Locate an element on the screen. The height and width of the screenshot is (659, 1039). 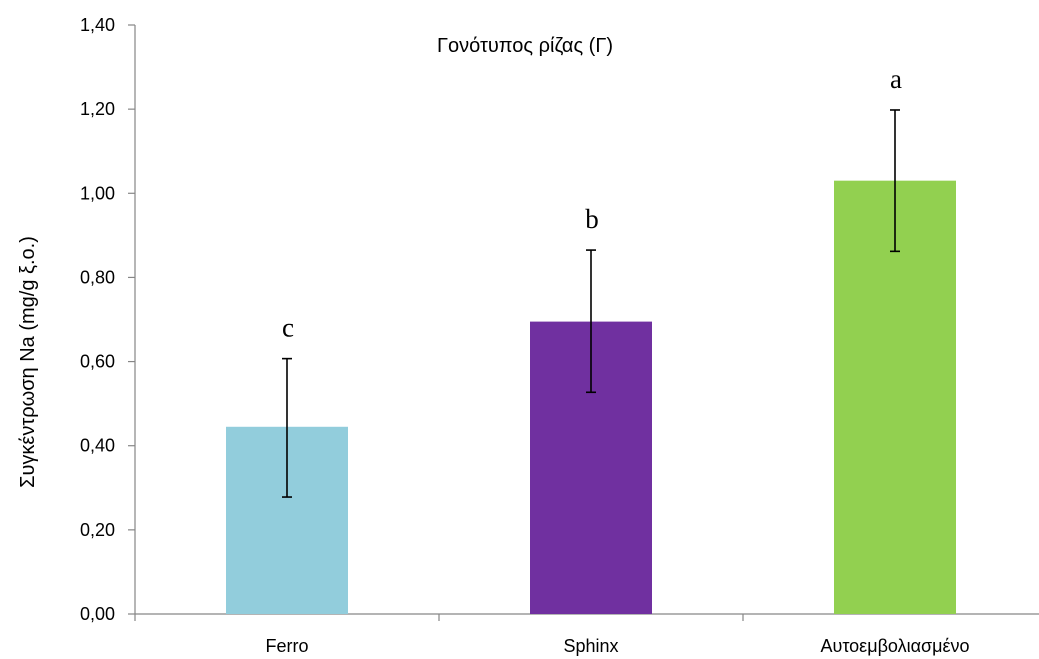
significance-letter: c is located at coordinates (288, 328).